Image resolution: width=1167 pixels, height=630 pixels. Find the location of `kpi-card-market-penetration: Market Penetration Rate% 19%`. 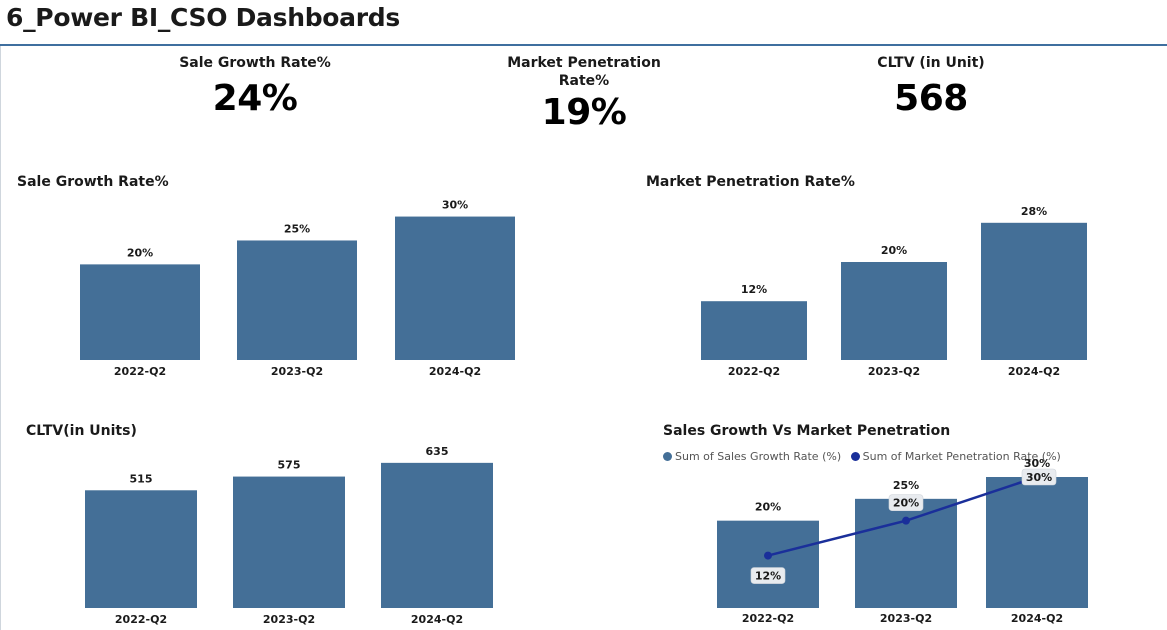

kpi-card-market-penetration: Market Penetration Rate% 19% is located at coordinates (584, 93).